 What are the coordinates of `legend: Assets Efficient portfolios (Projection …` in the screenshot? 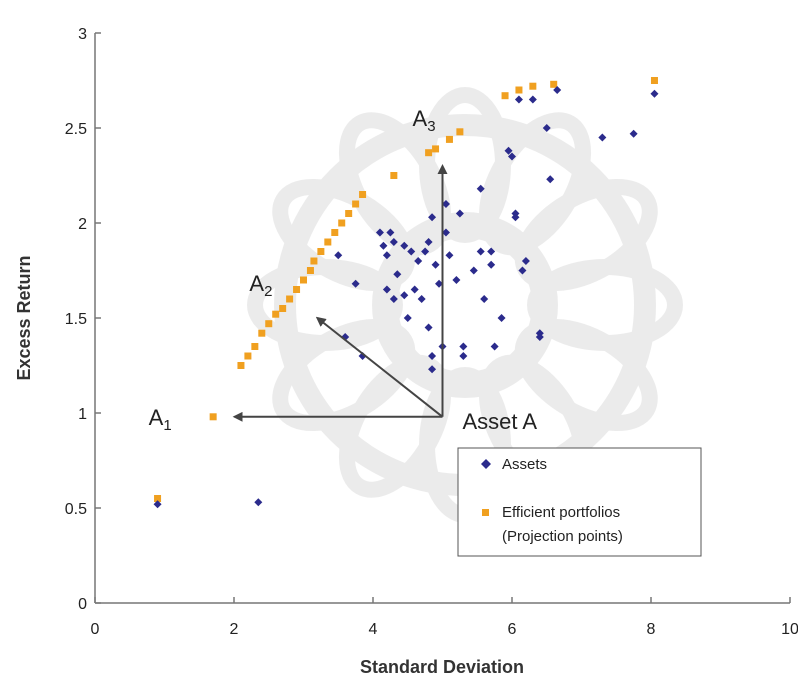 It's located at (579, 502).